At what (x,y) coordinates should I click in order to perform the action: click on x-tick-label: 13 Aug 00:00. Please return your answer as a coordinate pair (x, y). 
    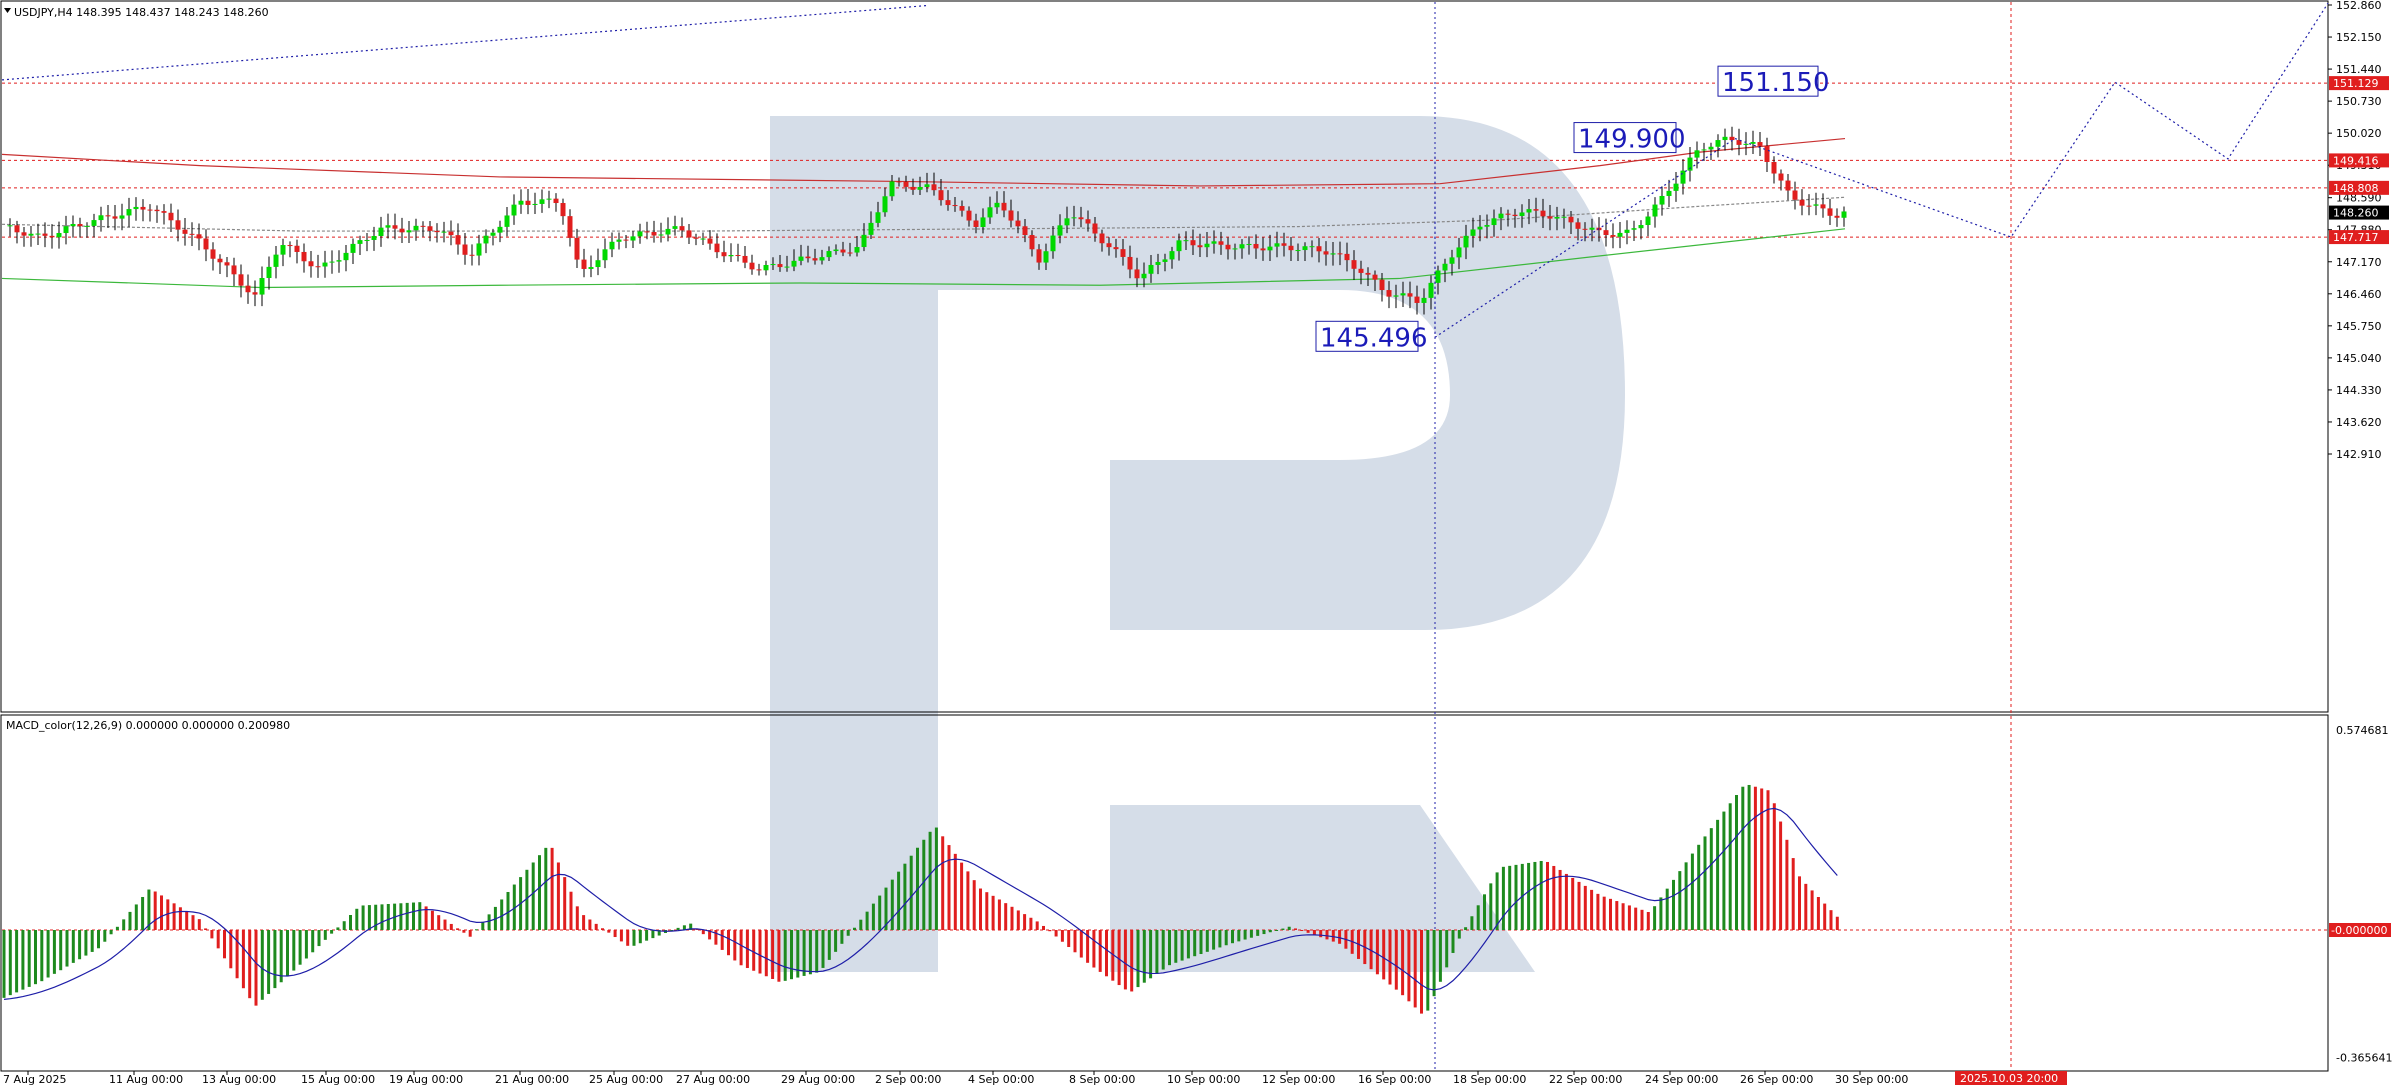
    Looking at the image, I should click on (239, 1079).